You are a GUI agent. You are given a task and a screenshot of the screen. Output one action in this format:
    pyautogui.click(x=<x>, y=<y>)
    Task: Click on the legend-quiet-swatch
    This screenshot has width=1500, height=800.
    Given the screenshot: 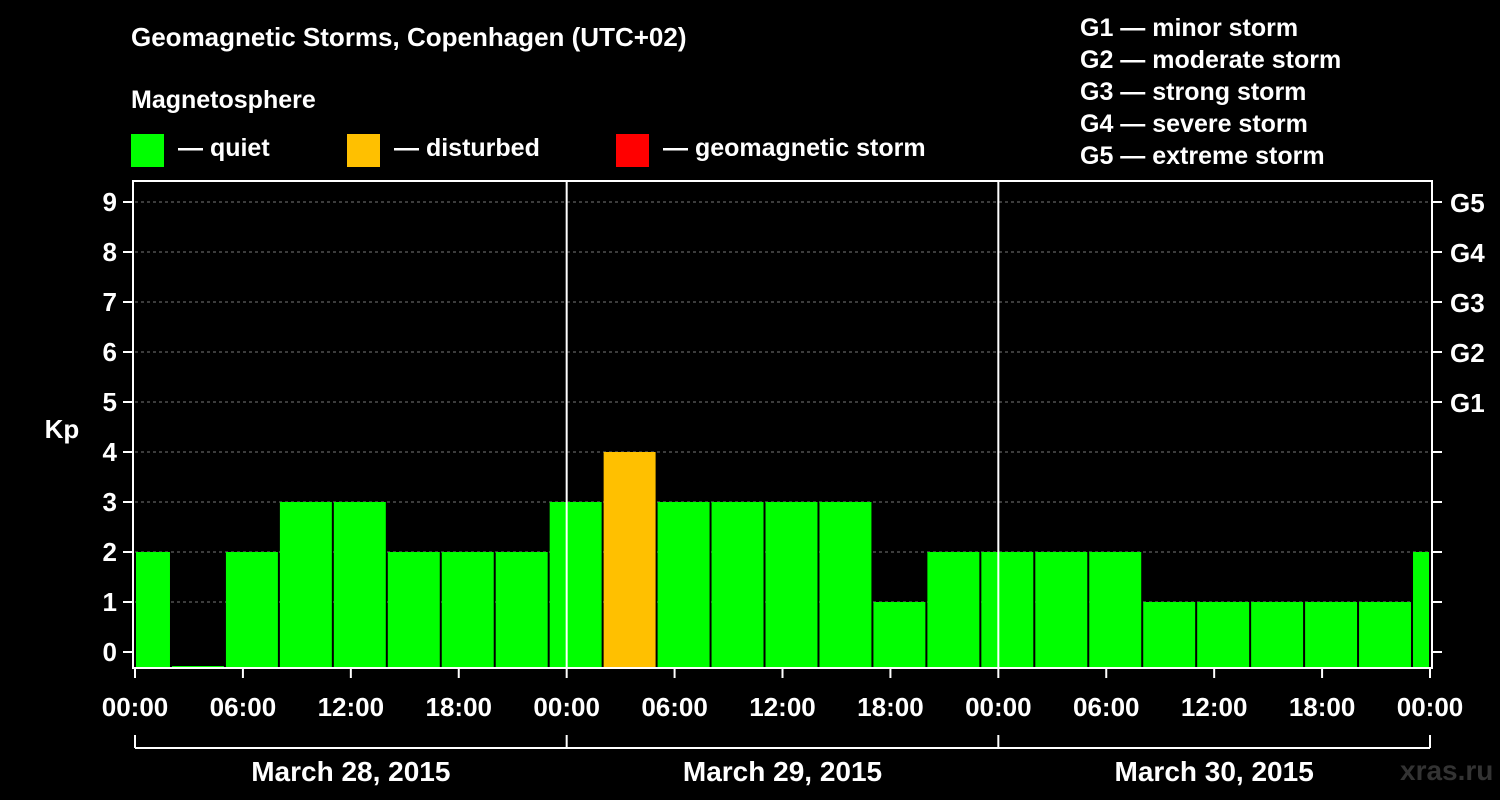 What is the action you would take?
    pyautogui.click(x=147, y=150)
    